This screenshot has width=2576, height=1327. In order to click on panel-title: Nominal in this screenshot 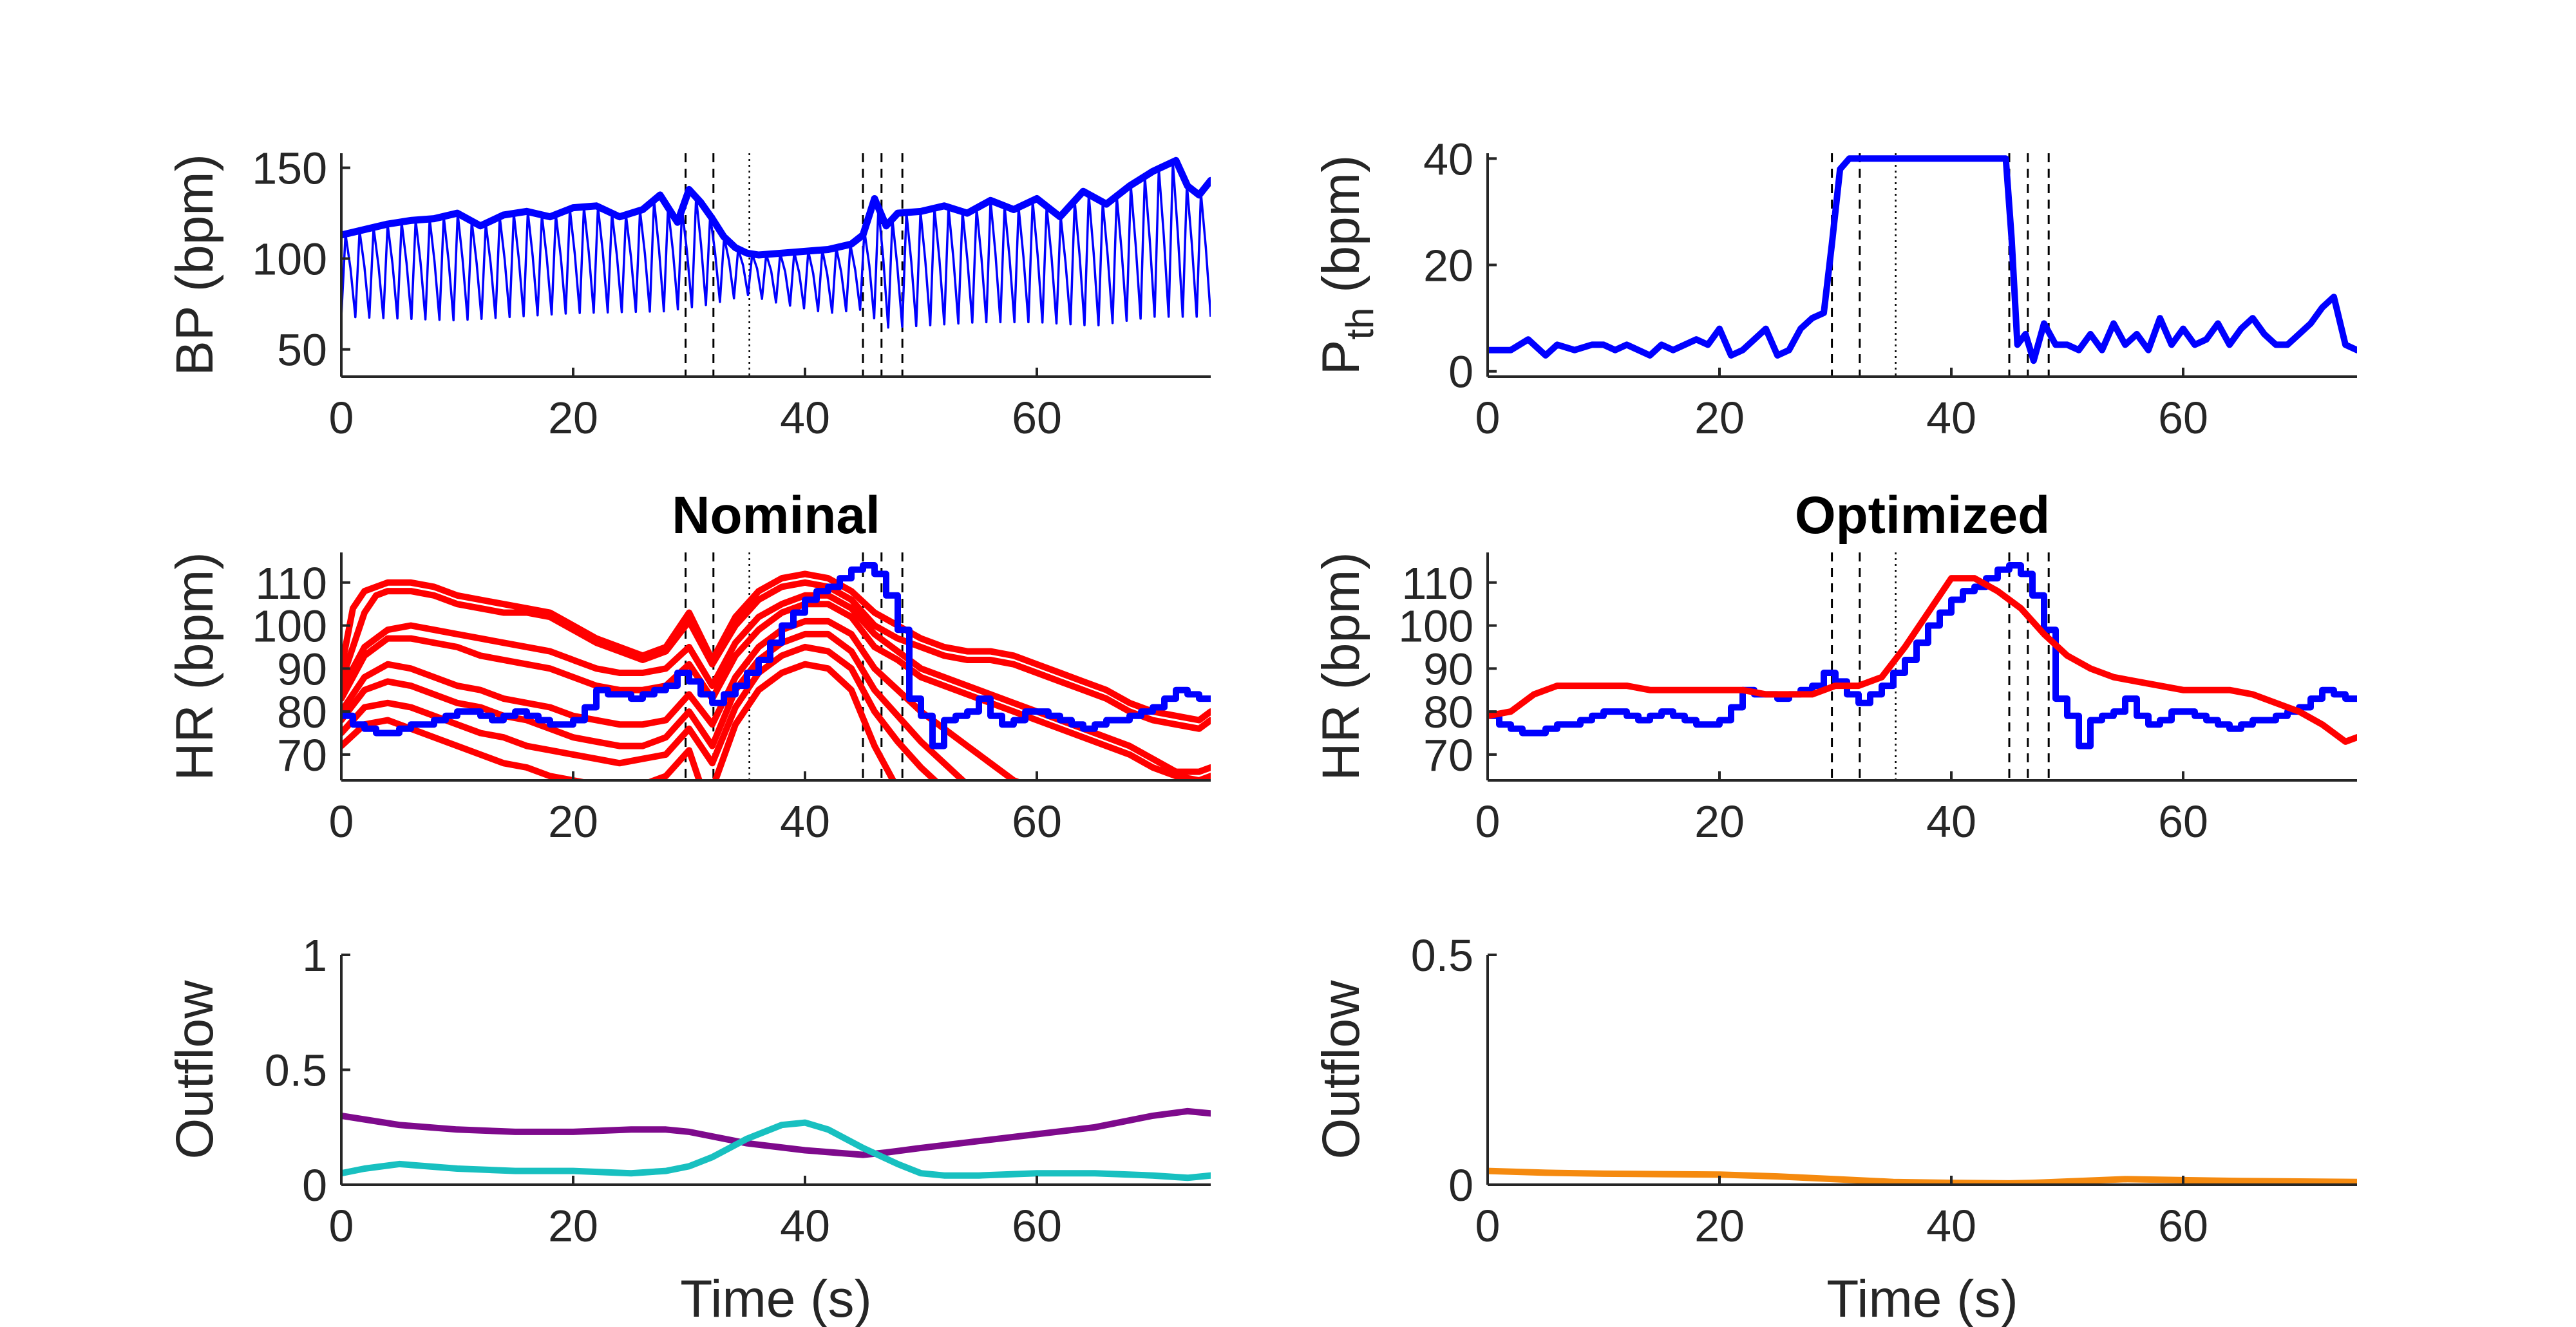, I will do `click(776, 515)`.